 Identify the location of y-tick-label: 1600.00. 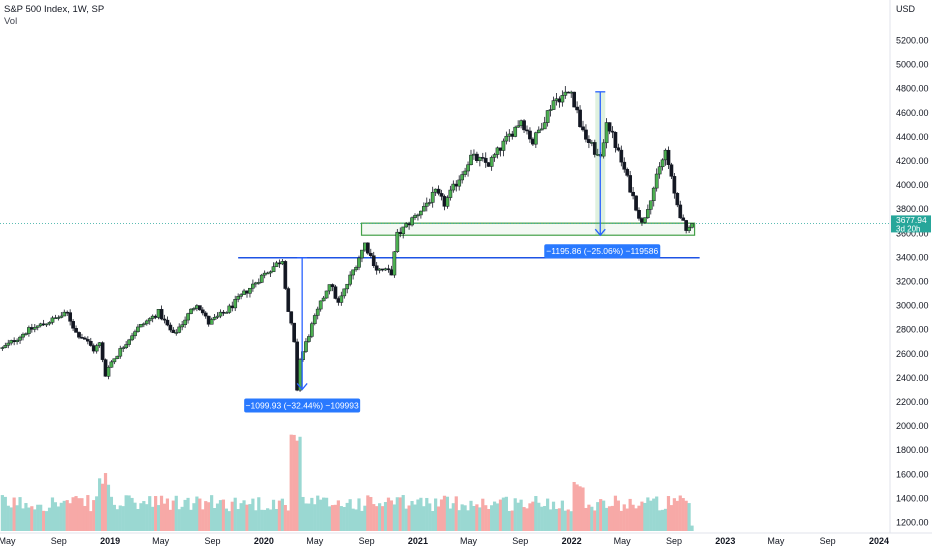
(912, 474).